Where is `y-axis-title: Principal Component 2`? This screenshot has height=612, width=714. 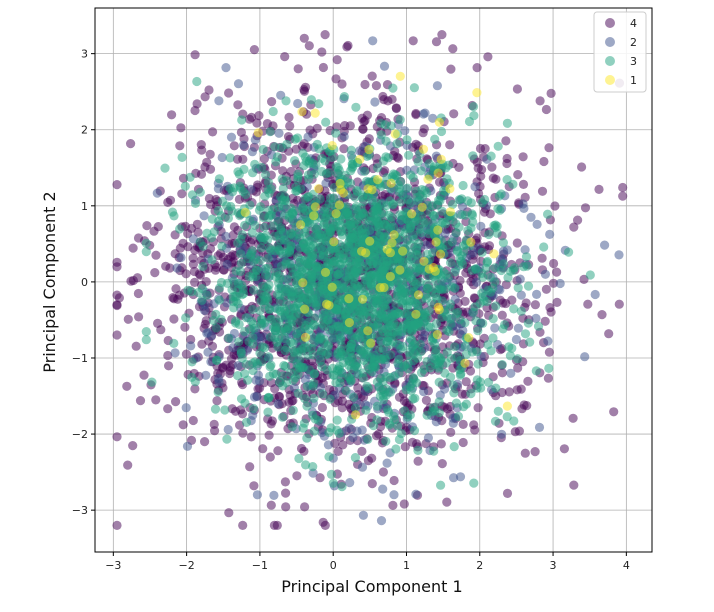
y-axis-title: Principal Component 2 is located at coordinates (49, 281).